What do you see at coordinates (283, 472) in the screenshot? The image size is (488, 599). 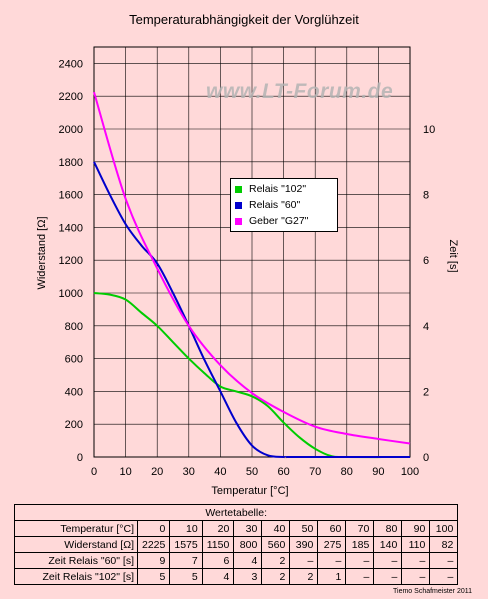 I see `x-tick-label: 60` at bounding box center [283, 472].